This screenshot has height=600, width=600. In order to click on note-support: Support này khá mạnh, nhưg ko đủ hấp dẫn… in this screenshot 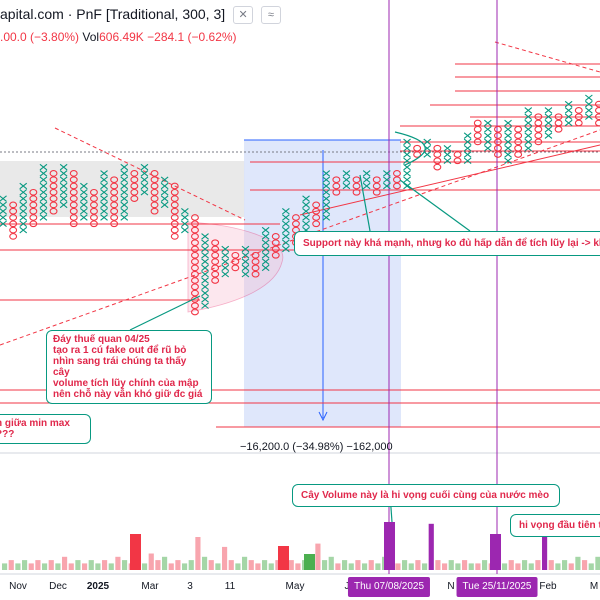, I will do `click(447, 243)`.